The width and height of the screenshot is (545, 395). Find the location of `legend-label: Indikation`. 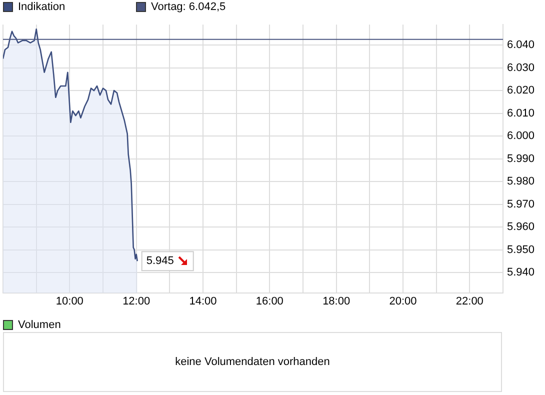

legend-label: Indikation is located at coordinates (42, 7).